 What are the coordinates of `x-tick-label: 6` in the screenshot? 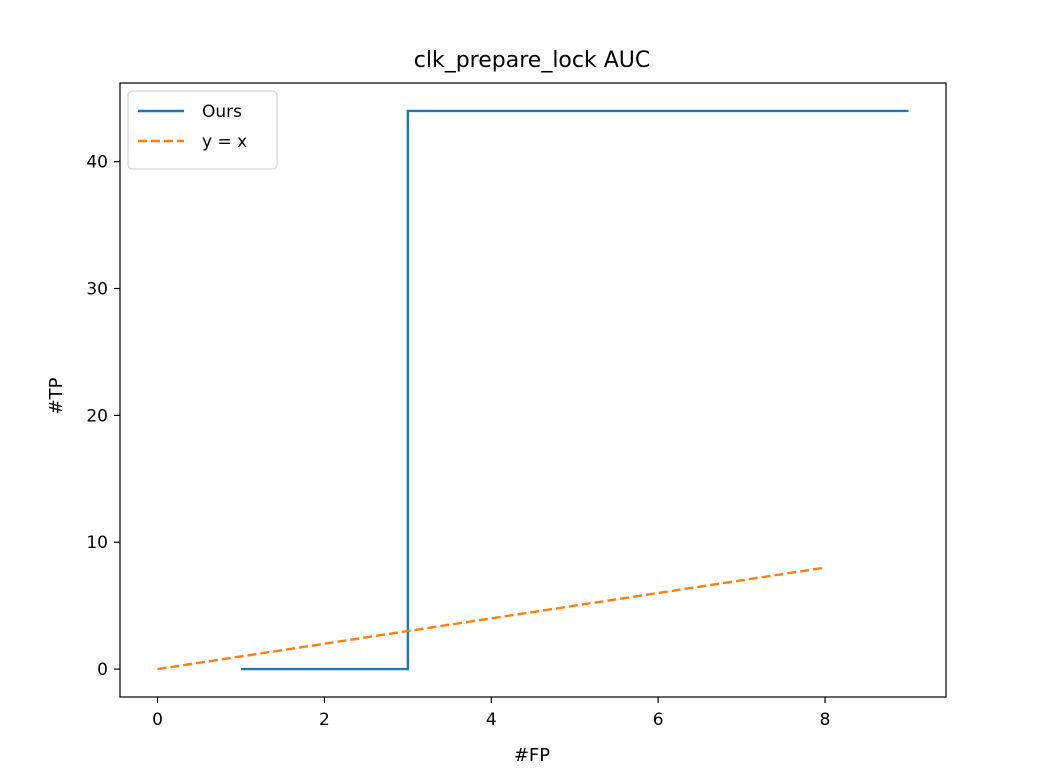 It's located at (658, 720).